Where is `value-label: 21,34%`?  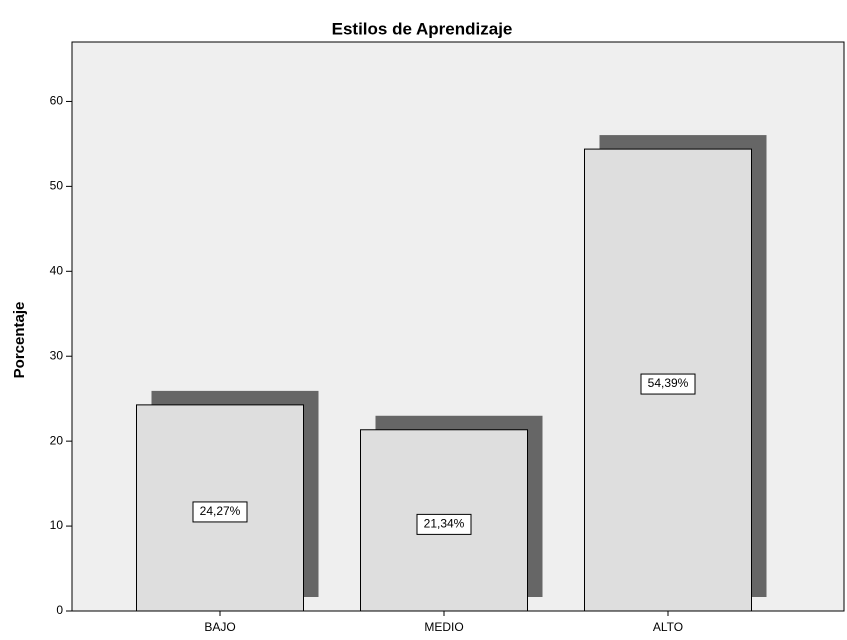
value-label: 21,34% is located at coordinates (444, 524).